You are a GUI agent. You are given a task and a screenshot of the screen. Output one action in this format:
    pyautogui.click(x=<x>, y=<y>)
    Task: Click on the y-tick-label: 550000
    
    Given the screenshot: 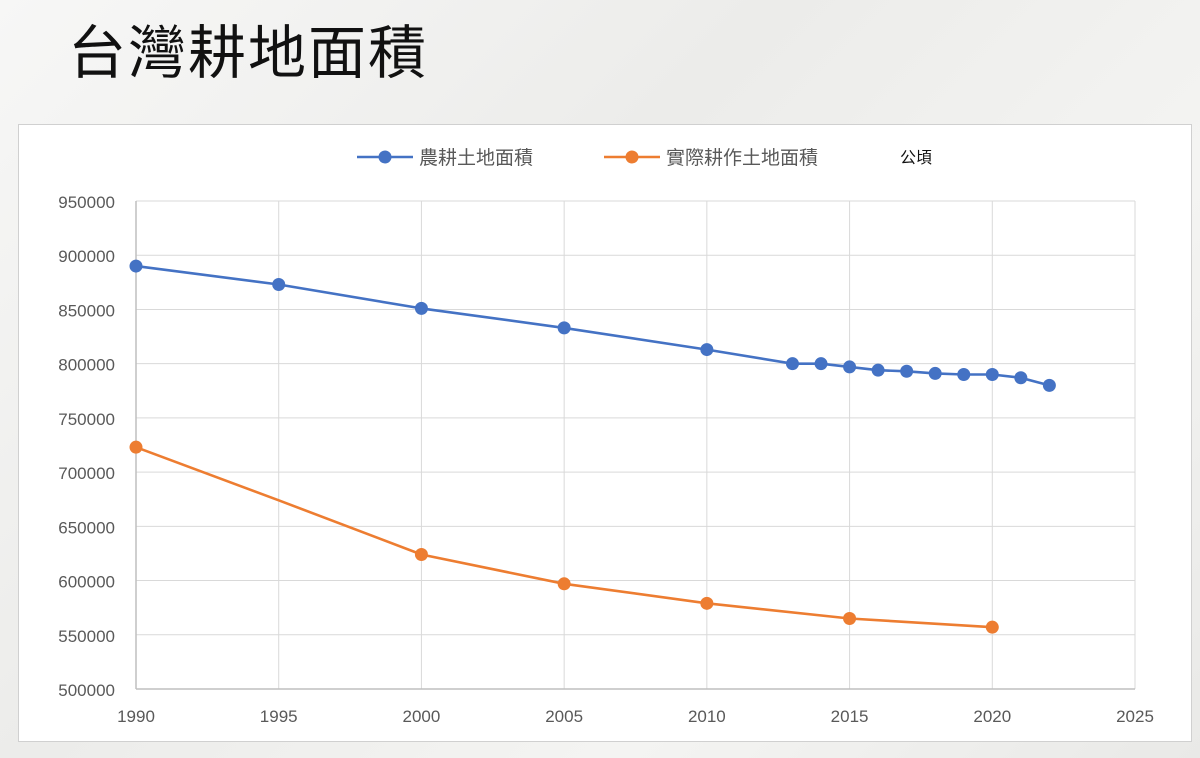 What is the action you would take?
    pyautogui.click(x=86, y=636)
    